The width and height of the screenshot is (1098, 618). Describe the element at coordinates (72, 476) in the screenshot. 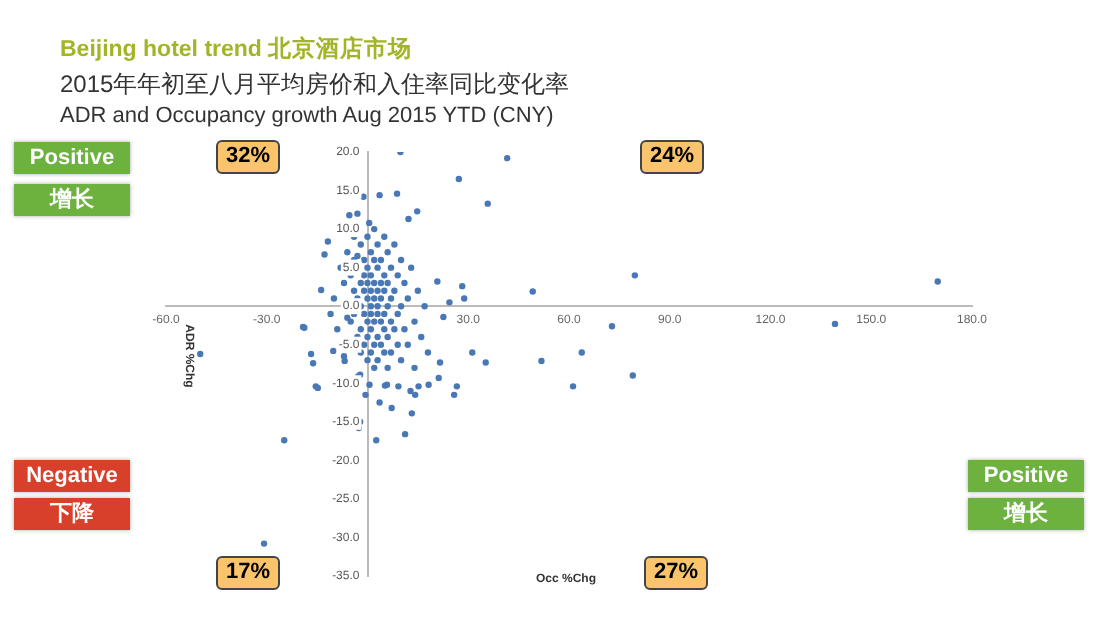

I see `label-tag: Negative` at that location.